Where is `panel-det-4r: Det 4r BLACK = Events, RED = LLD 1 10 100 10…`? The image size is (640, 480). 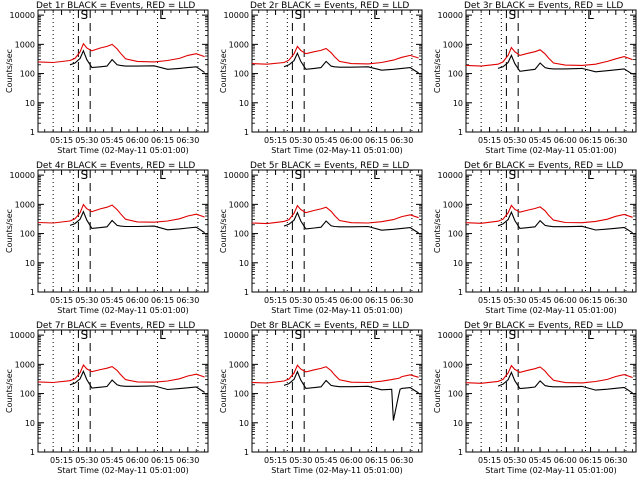
panel-det-4r: Det 4r BLACK = Events, RED = LLD 1 10 100 10… is located at coordinates (107, 238).